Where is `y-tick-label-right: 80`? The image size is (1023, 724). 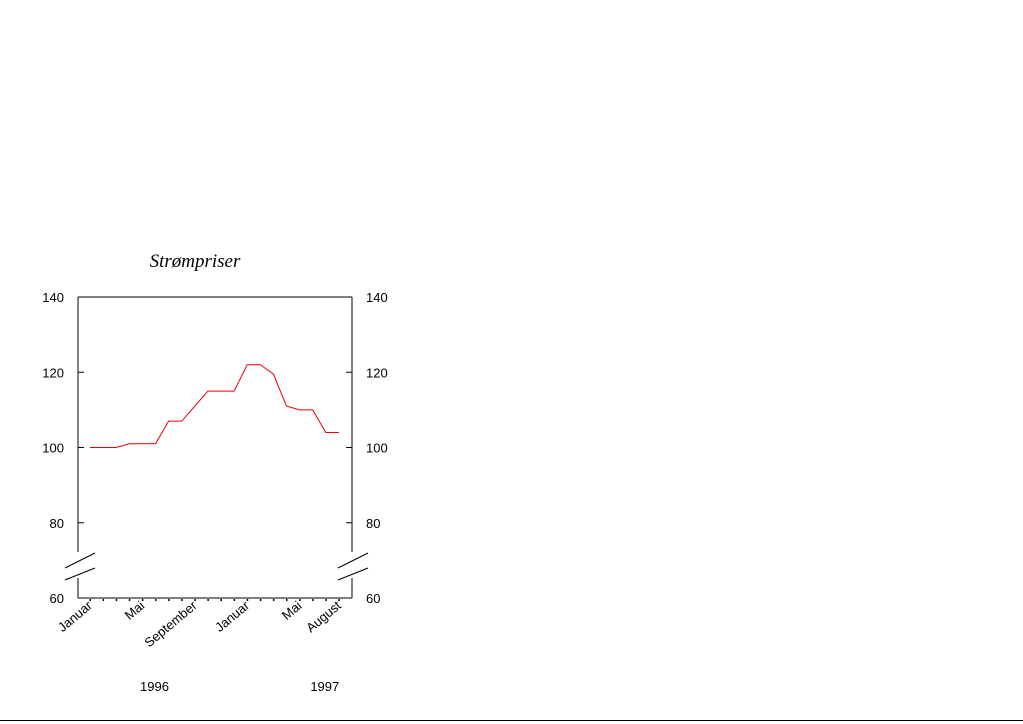 y-tick-label-right: 80 is located at coordinates (373, 523).